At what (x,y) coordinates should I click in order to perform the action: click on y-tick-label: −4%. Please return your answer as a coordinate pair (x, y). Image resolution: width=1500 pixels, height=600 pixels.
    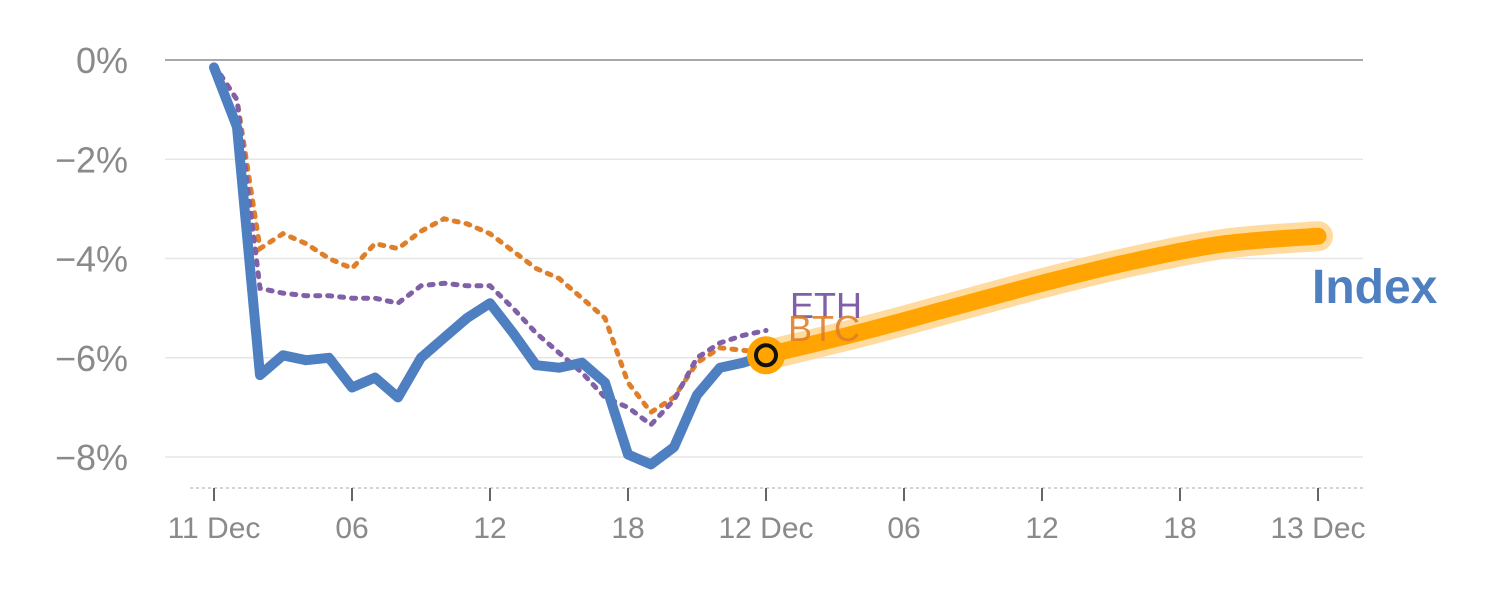
    Looking at the image, I should click on (91, 259).